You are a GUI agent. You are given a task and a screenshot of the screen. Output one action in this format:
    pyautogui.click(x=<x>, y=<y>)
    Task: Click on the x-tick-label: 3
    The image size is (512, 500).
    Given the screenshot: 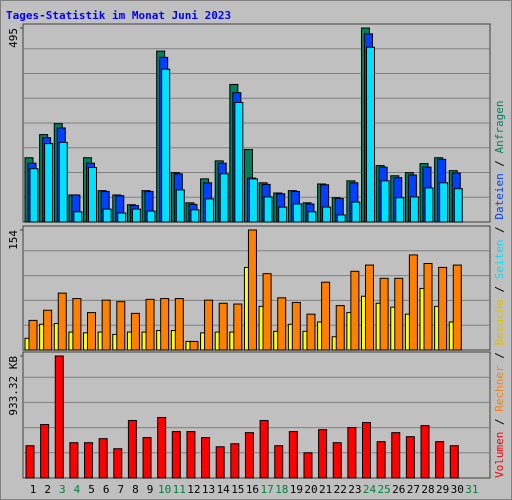 What is the action you would take?
    pyautogui.click(x=62, y=489)
    